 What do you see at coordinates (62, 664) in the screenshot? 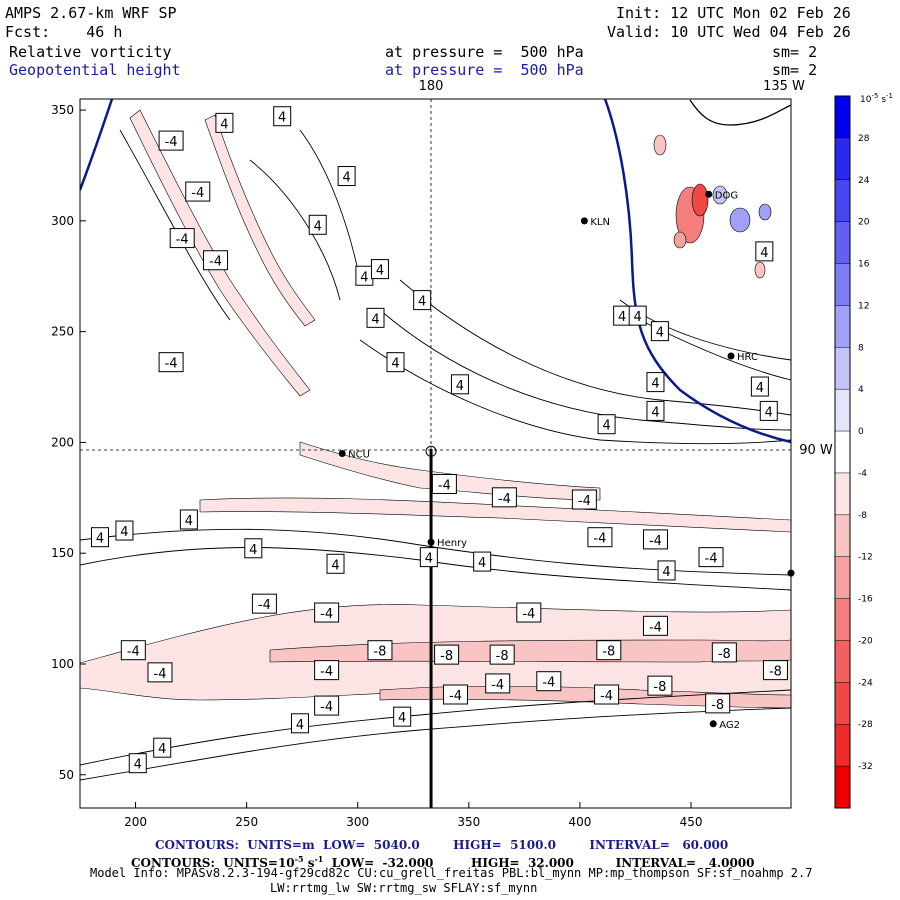
I see `y-tick-label: 100` at bounding box center [62, 664].